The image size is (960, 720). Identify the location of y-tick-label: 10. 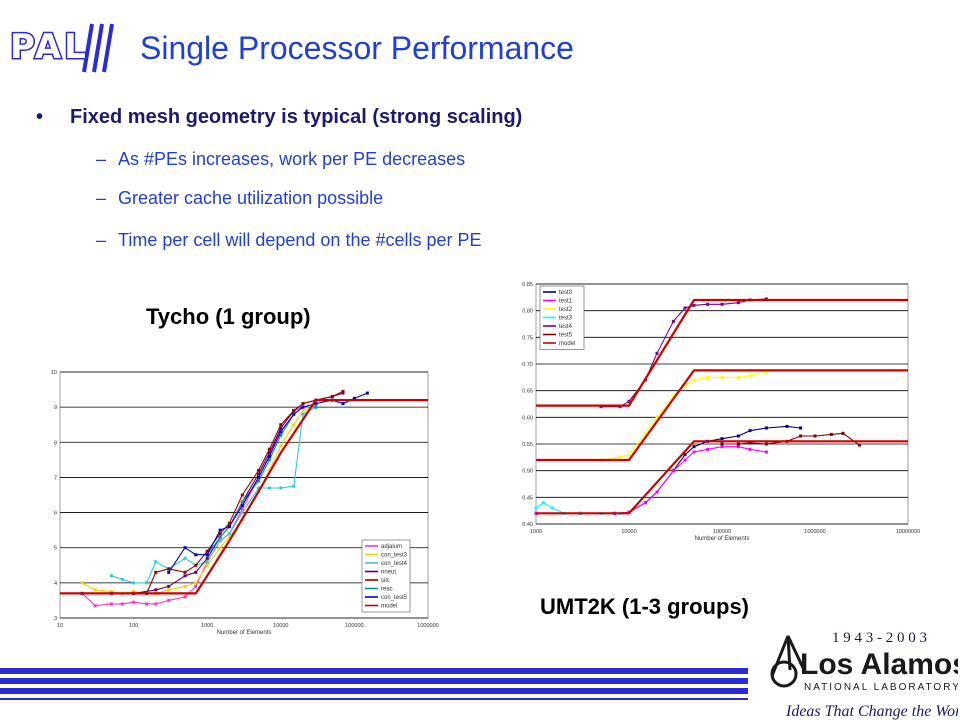
(54, 373).